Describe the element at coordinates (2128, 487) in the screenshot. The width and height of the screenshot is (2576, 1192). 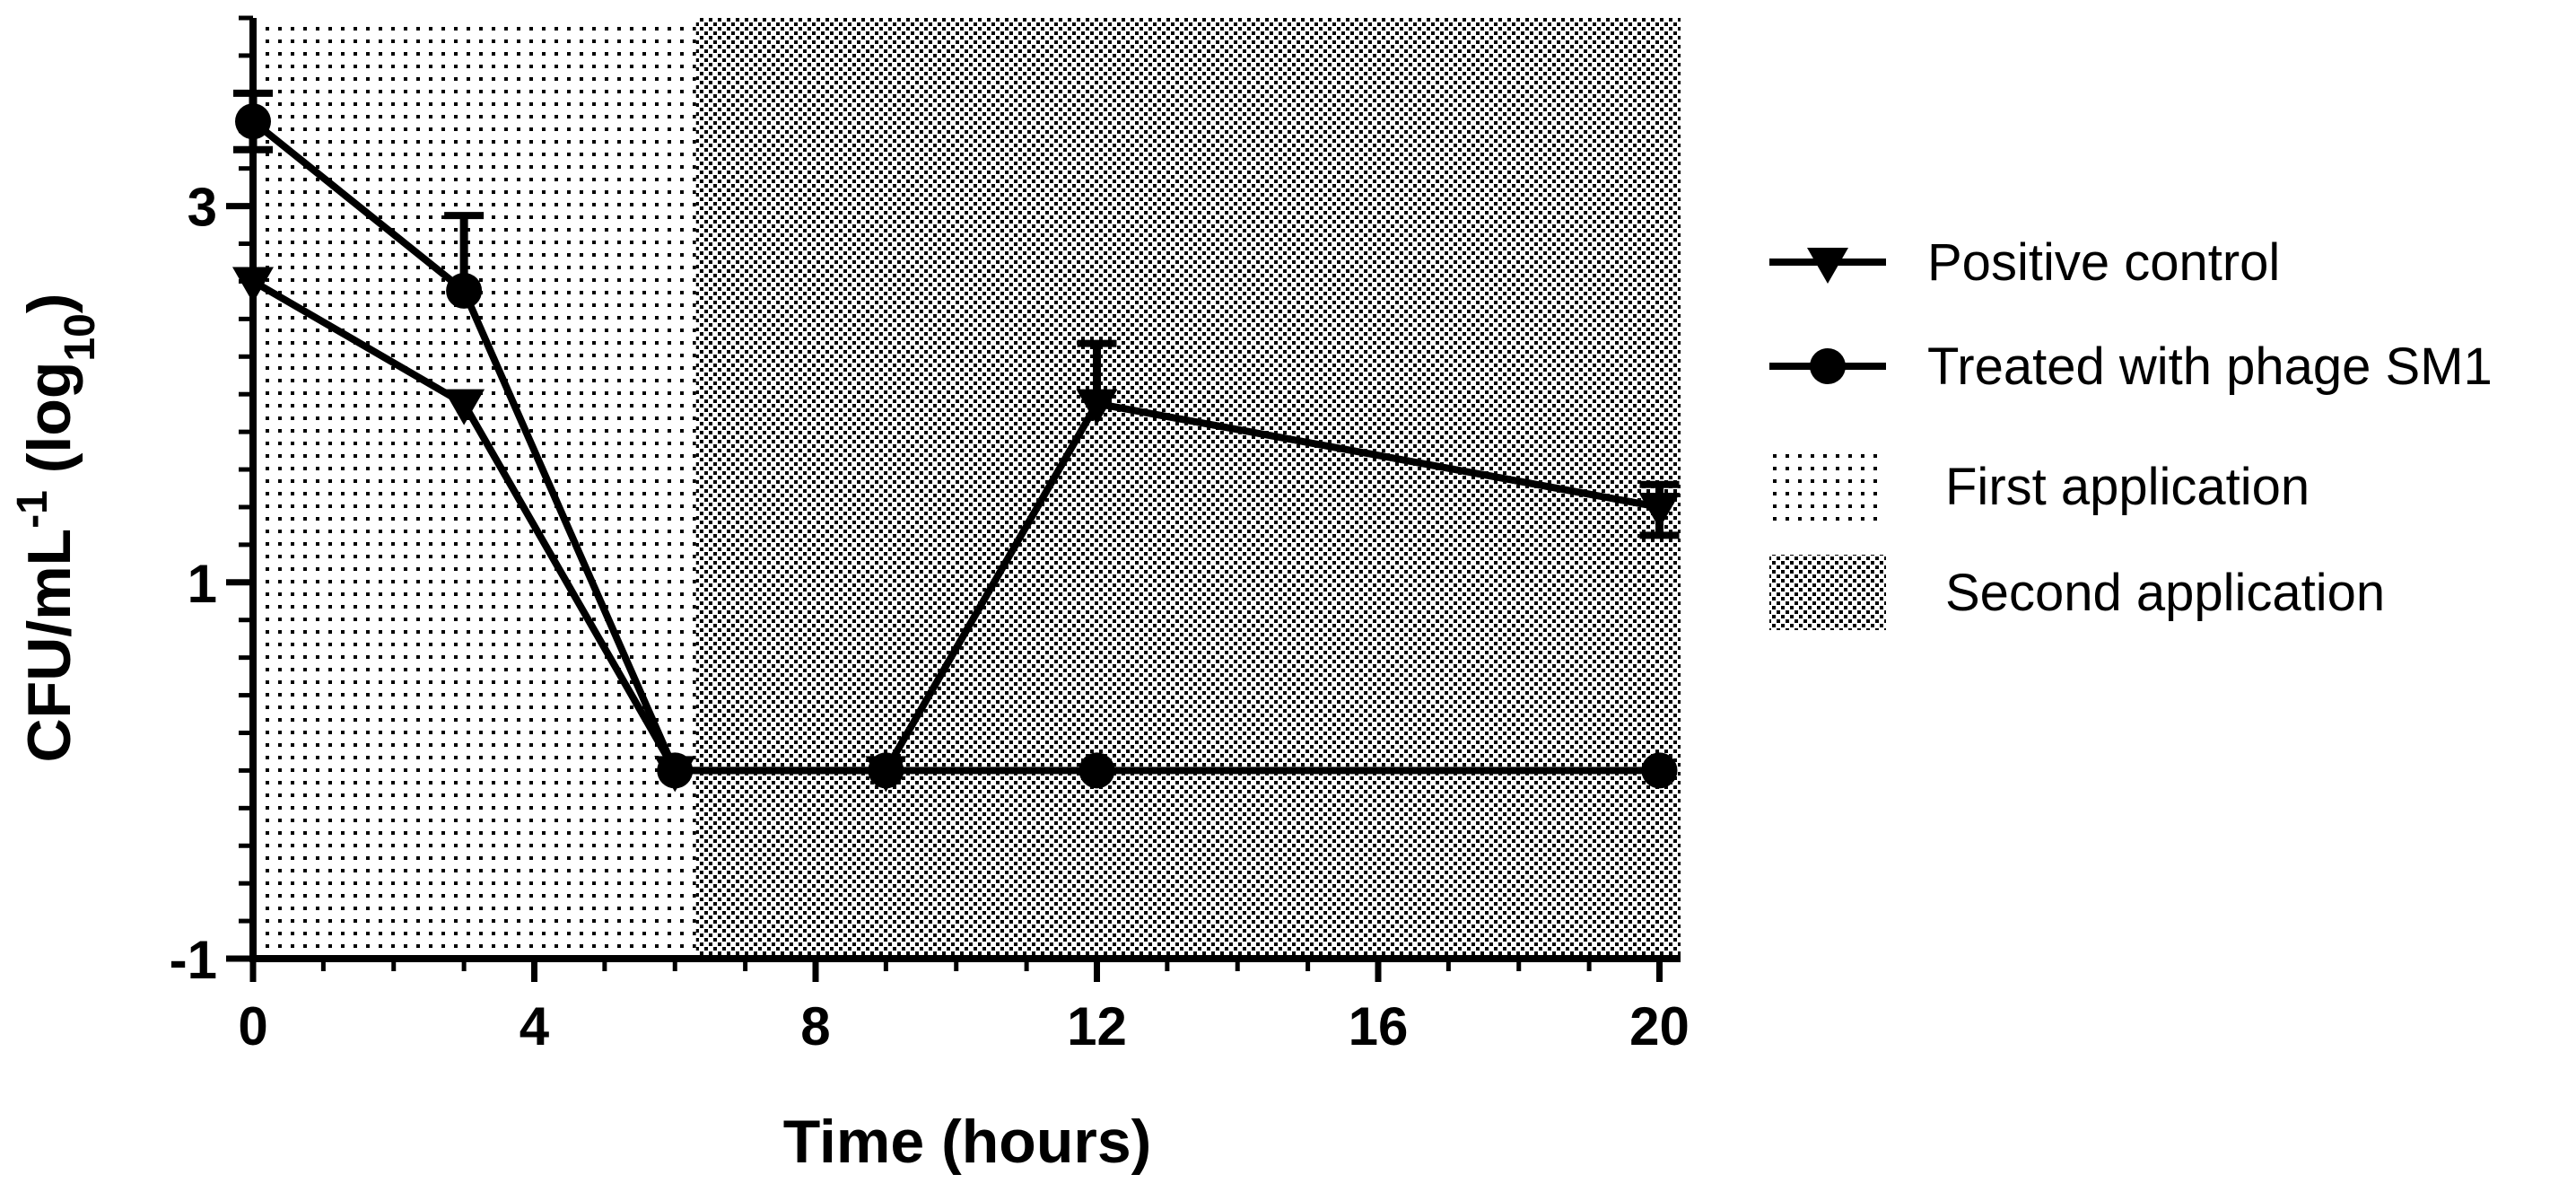
I see `legend-label: First application` at that location.